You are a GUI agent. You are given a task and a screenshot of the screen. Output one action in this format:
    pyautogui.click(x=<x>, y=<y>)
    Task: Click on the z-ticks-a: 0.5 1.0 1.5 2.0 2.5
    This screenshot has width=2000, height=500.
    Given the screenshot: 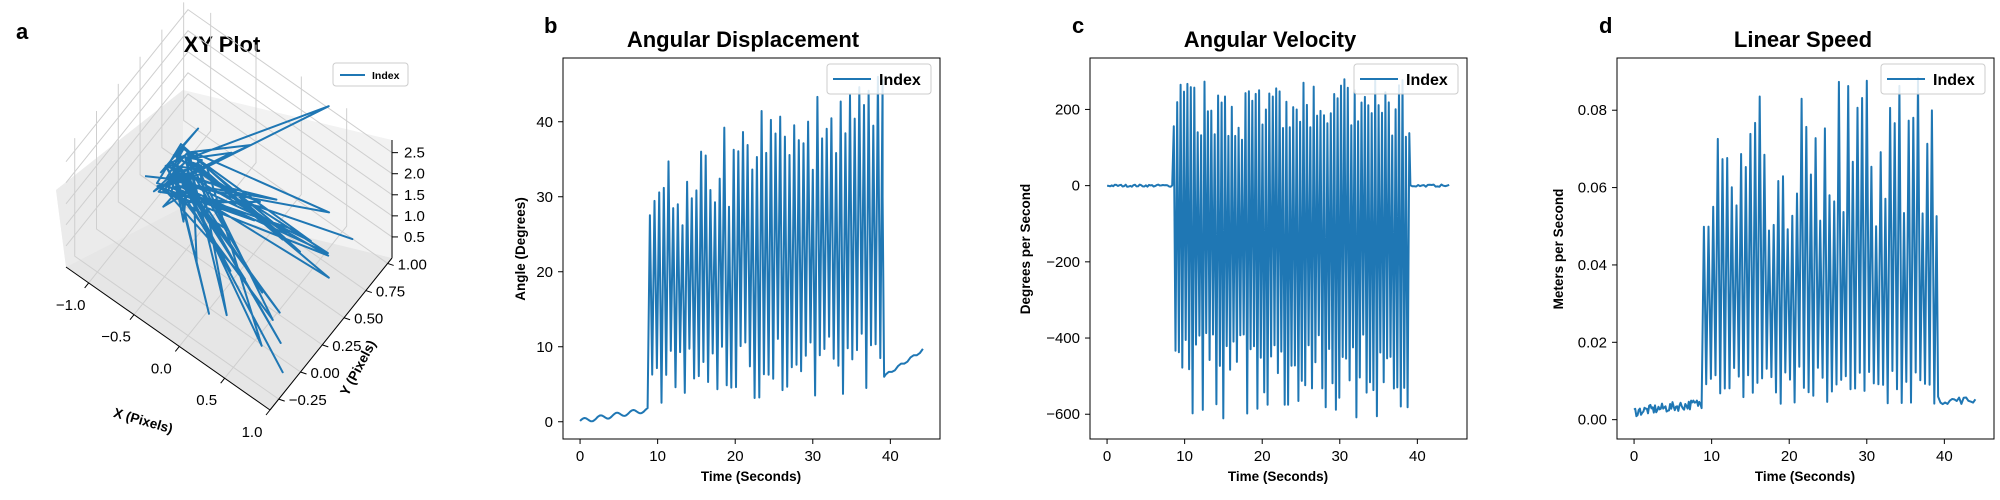 What is the action you would take?
    pyautogui.click(x=408, y=195)
    